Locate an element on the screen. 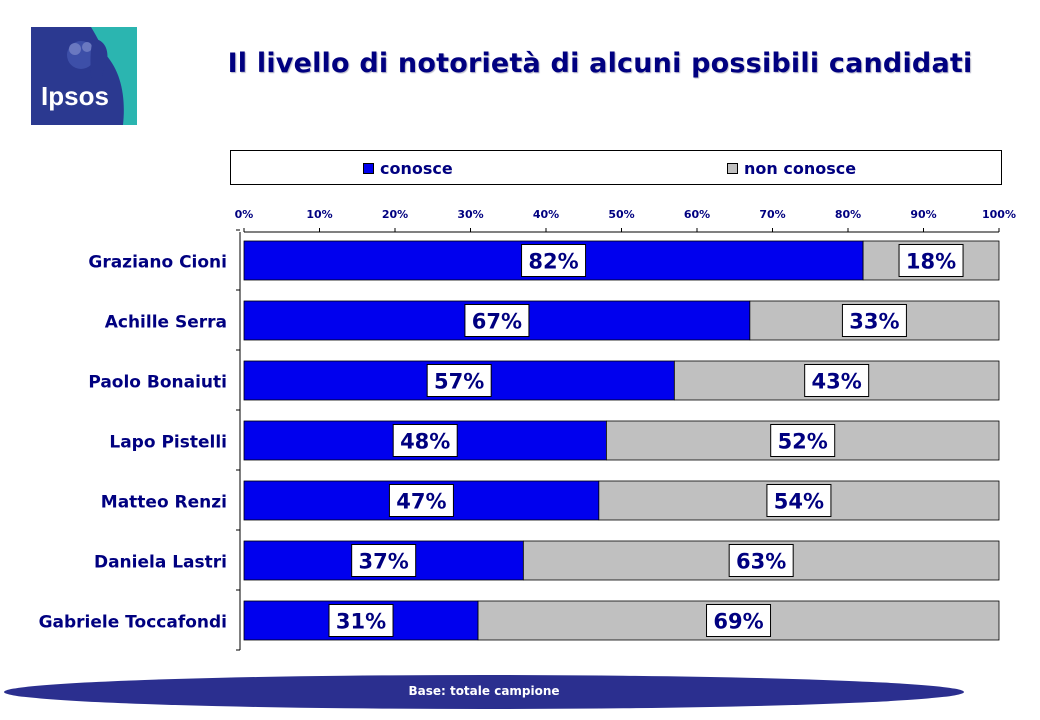 The width and height of the screenshot is (1040, 720). data-label-conosce: 82% is located at coordinates (553, 262).